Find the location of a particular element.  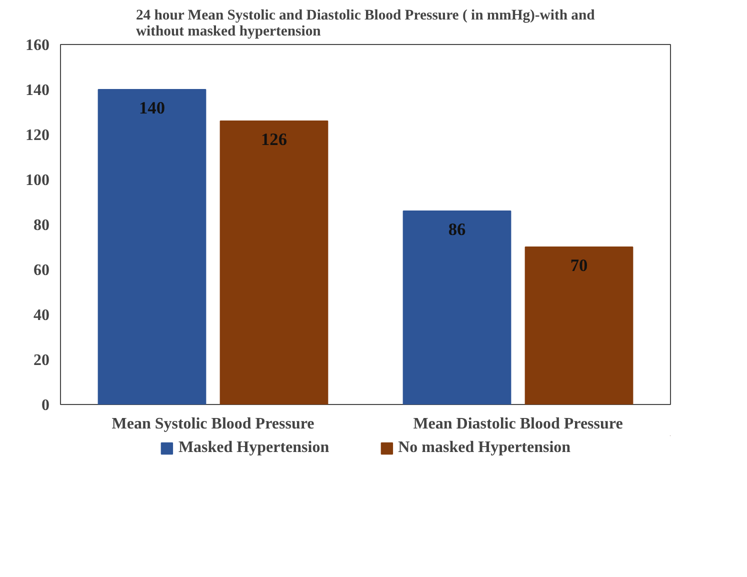

legend-label: Masked Hypertension is located at coordinates (254, 448).